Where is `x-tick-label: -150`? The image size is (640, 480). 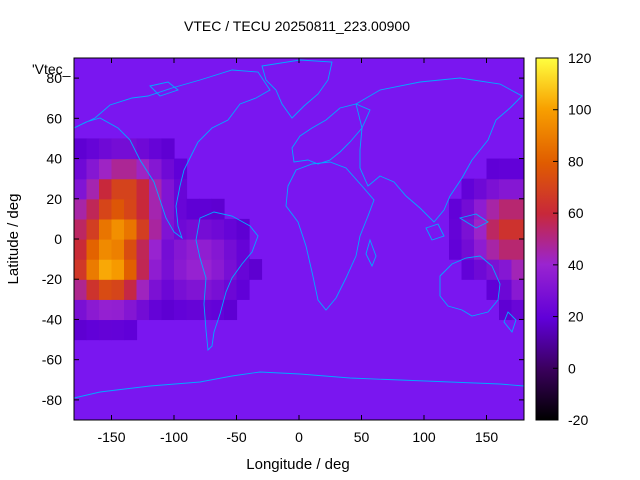 x-tick-label: -150 is located at coordinates (111, 437).